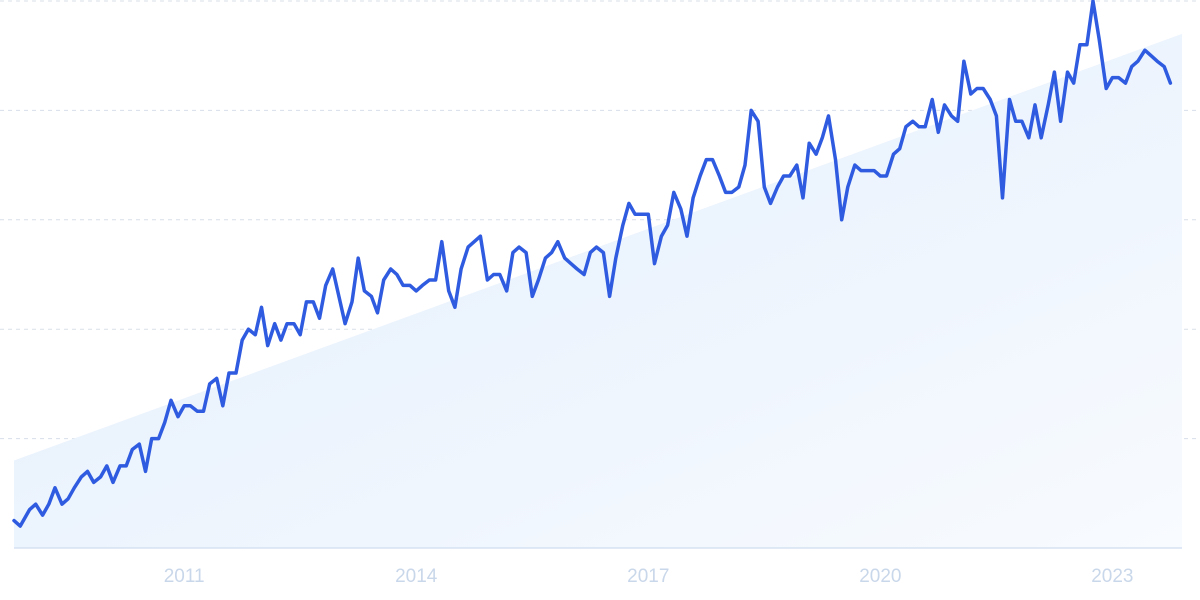 Image resolution: width=1200 pixels, height=600 pixels. I want to click on x-tick-label: 2014, so click(416, 576).